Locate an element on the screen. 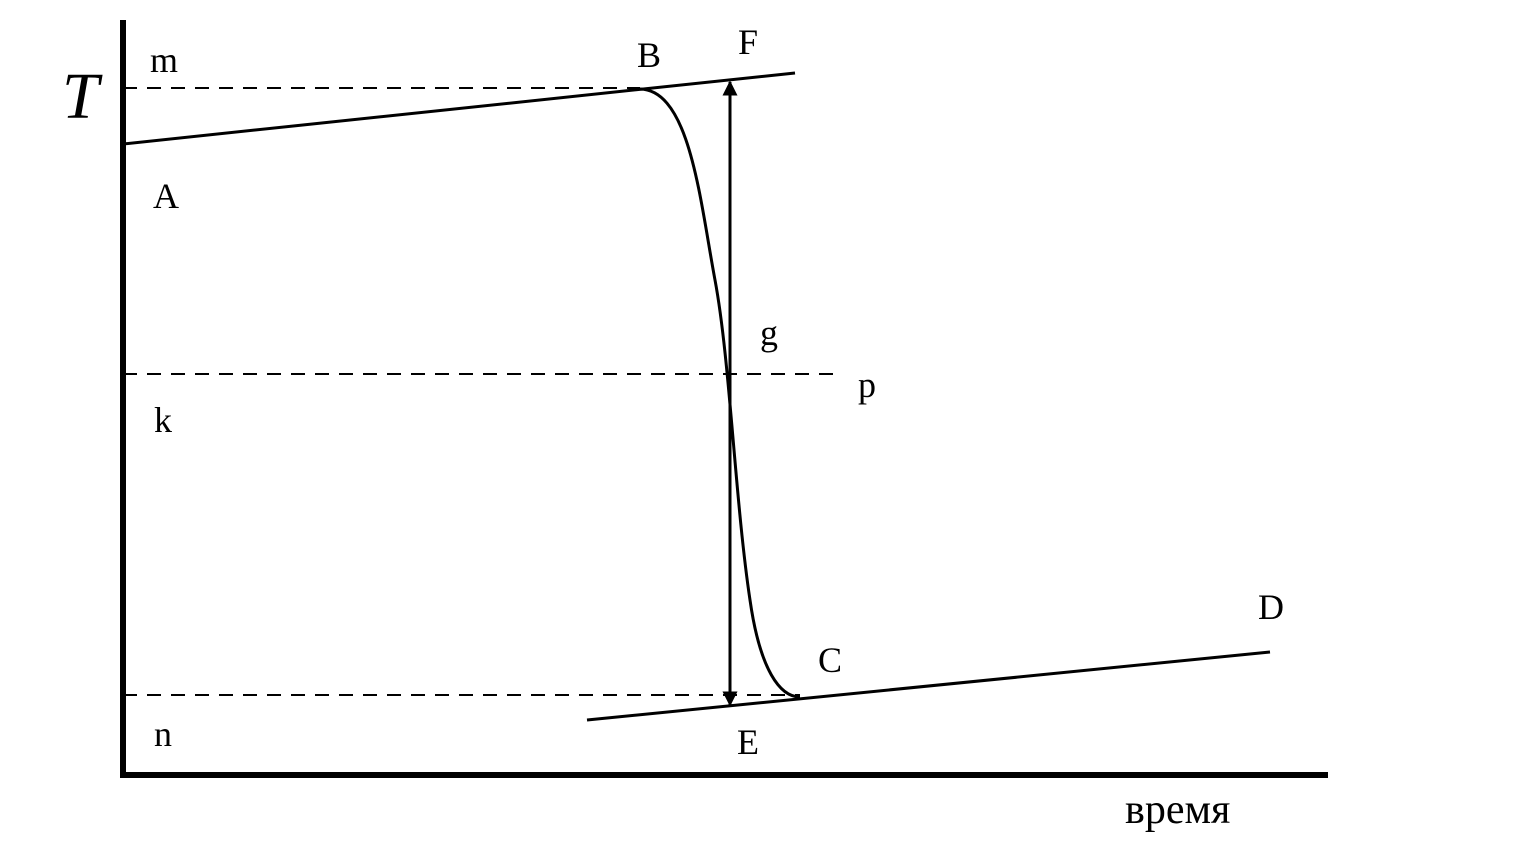 Image resolution: width=1520 pixels, height=841 pixels. point-label: g is located at coordinates (769, 333).